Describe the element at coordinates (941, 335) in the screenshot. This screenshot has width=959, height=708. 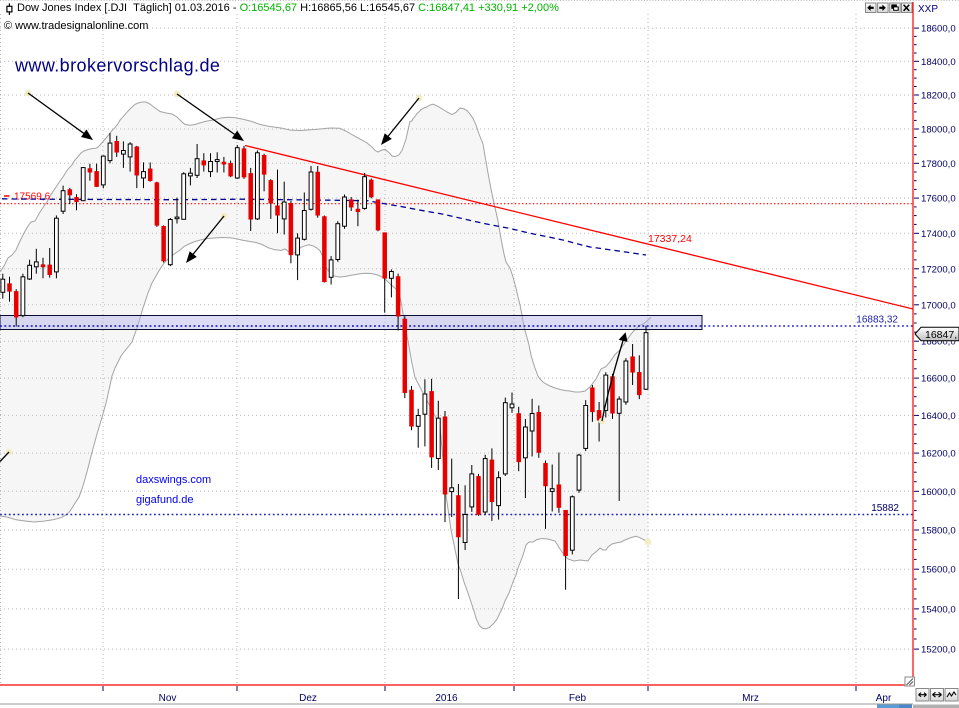
I see `svg-text: 16847,` at that location.